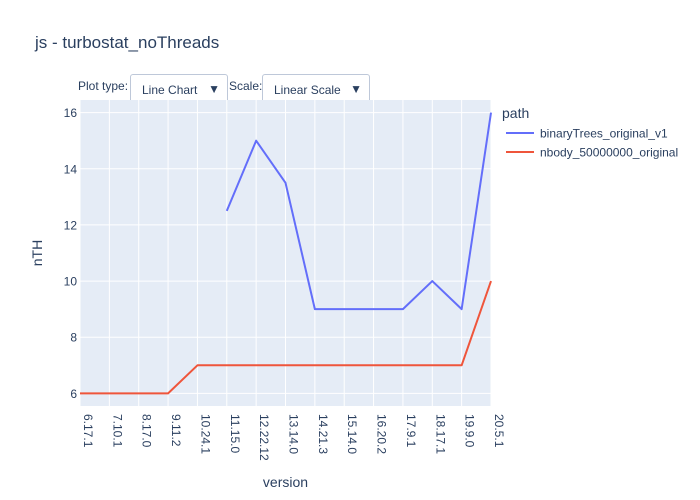  What do you see at coordinates (205, 434) in the screenshot?
I see `x-tick-label: 10.24.1` at bounding box center [205, 434].